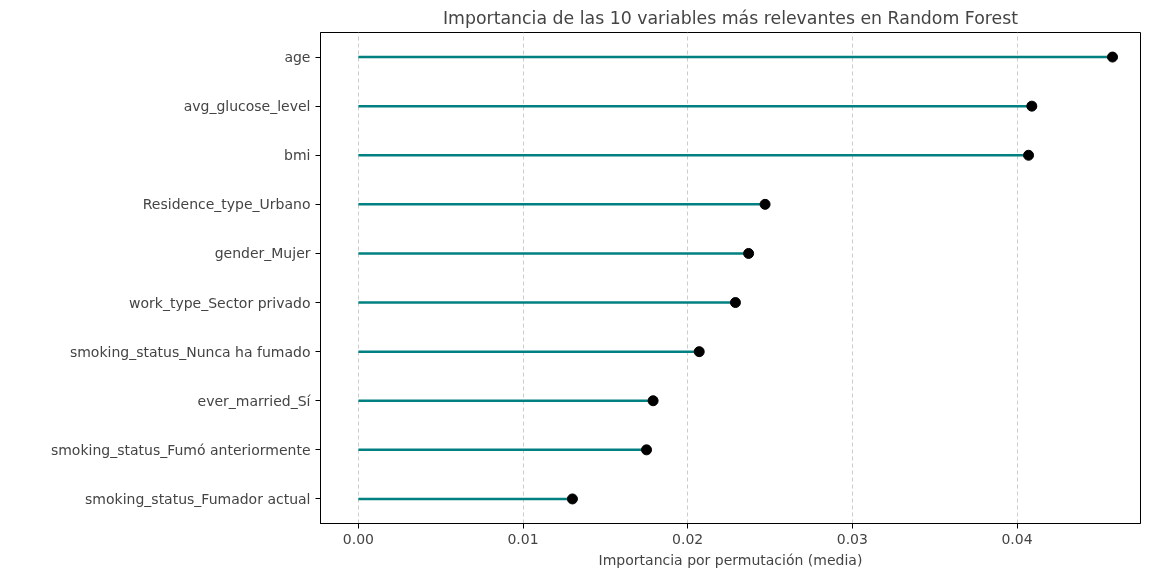 This screenshot has width=1157, height=575. What do you see at coordinates (226, 204) in the screenshot?
I see `y-tick-label: Residence_type_Urbano` at bounding box center [226, 204].